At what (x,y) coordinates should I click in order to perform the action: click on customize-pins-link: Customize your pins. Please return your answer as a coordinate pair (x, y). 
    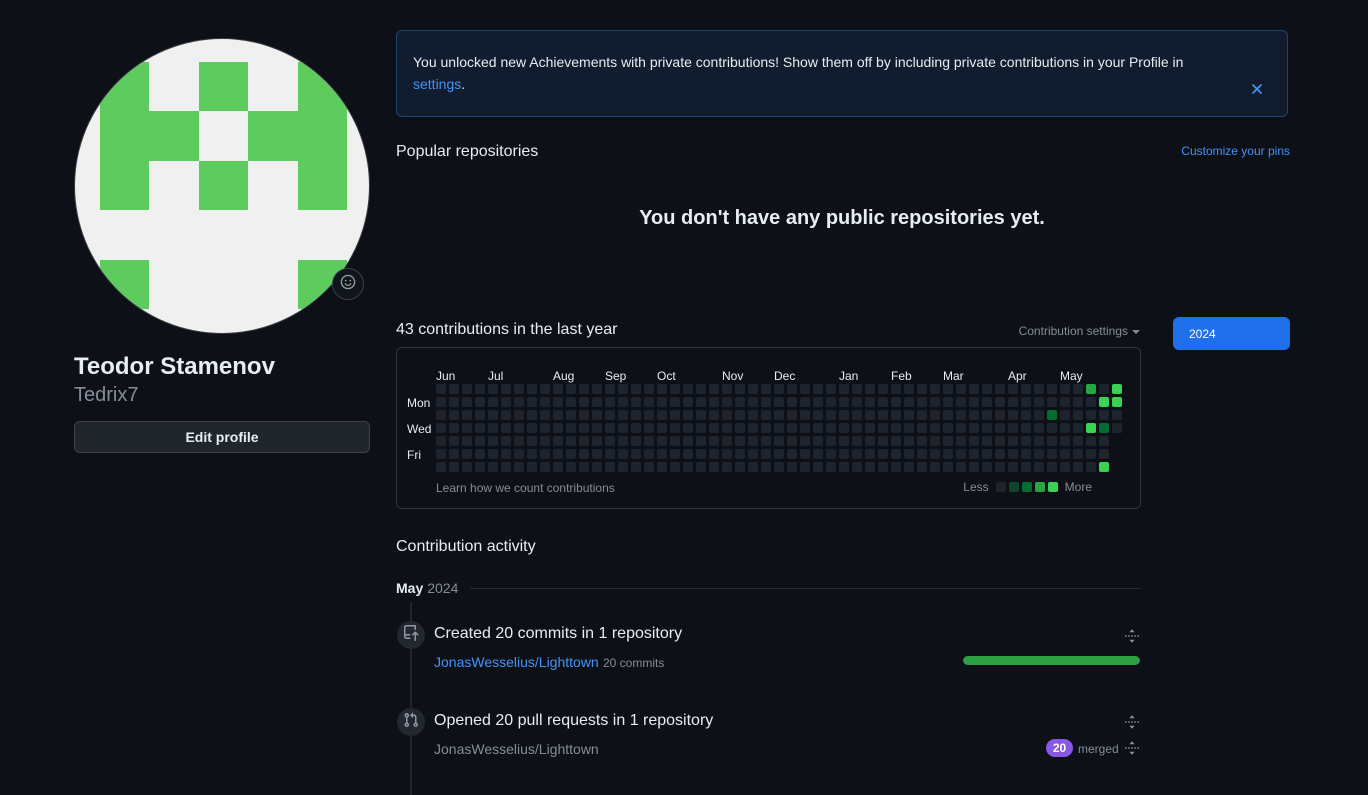
    Looking at the image, I should click on (1235, 151).